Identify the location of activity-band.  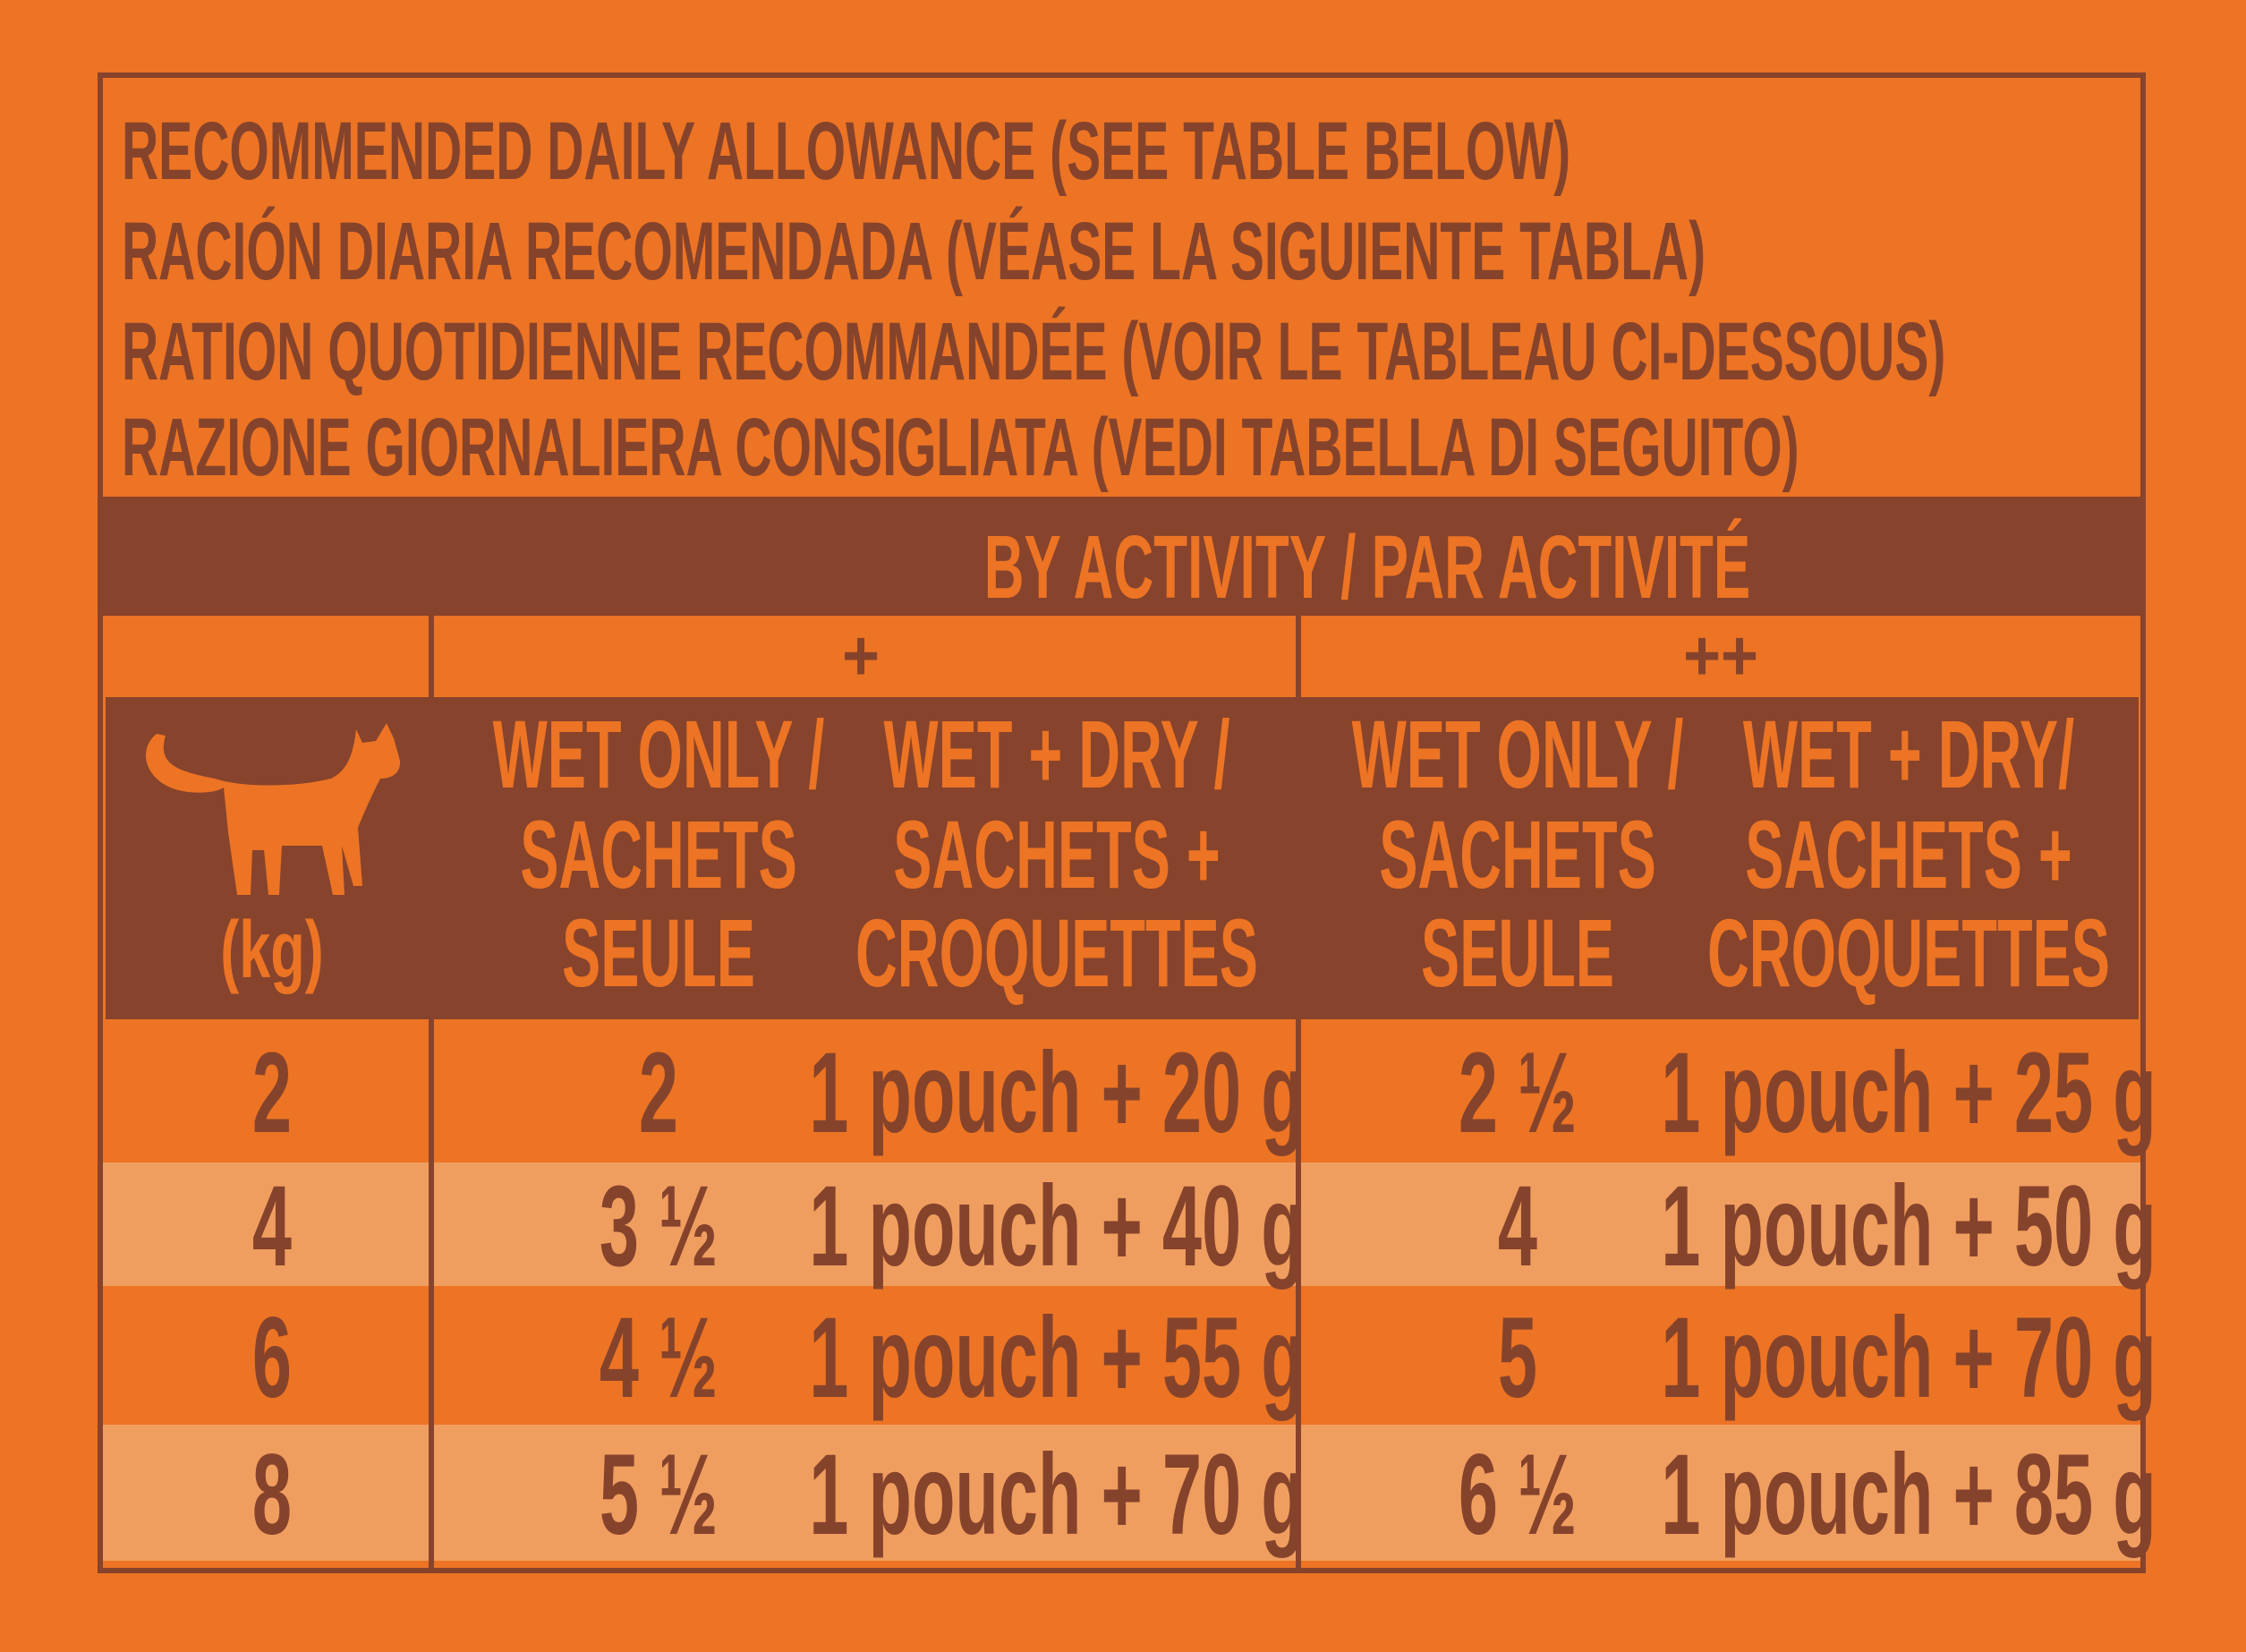
(1121, 556).